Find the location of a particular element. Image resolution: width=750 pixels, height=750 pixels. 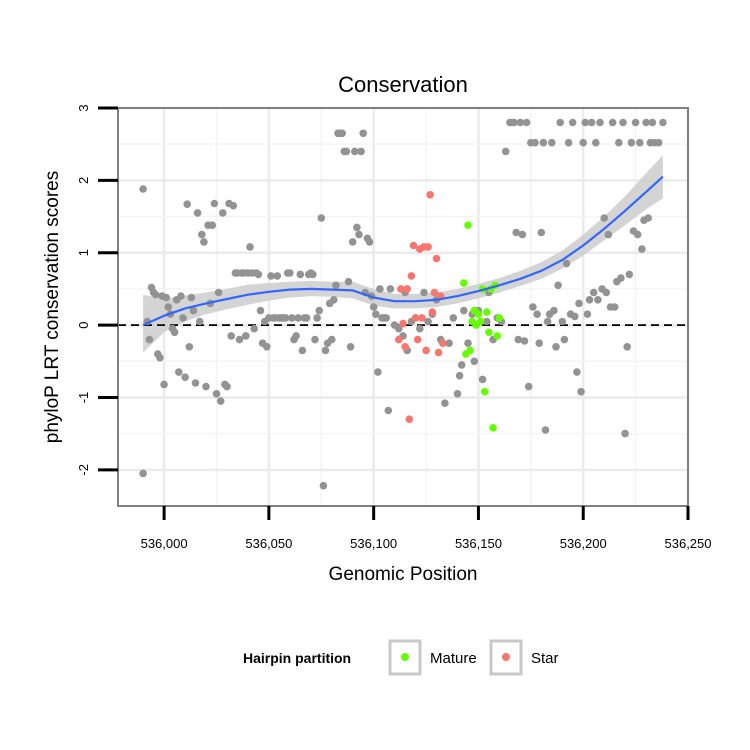

x-tick-label: 536,050 is located at coordinates (268, 543).